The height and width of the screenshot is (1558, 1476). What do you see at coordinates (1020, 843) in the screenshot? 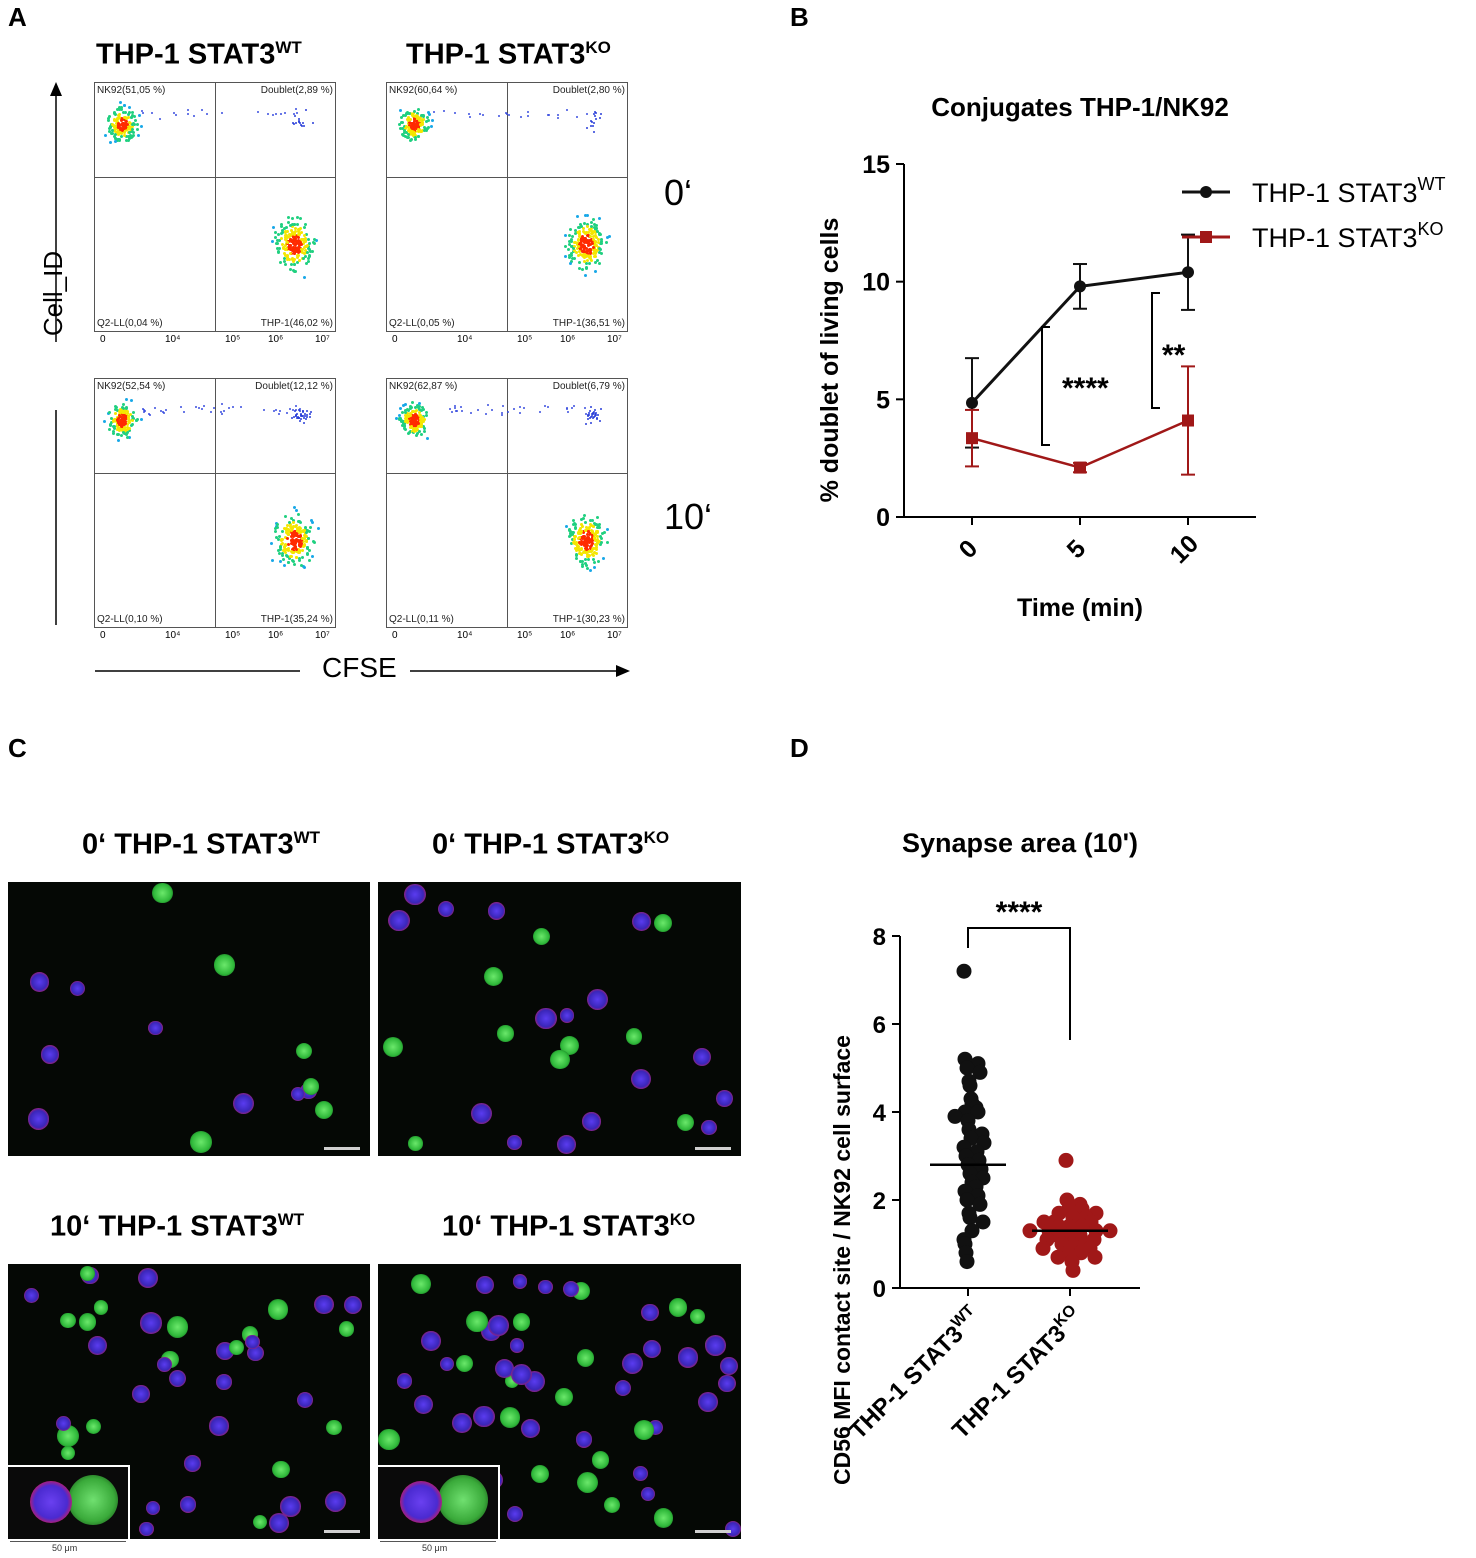
I see `chart-title: Synapse area (10')` at bounding box center [1020, 843].